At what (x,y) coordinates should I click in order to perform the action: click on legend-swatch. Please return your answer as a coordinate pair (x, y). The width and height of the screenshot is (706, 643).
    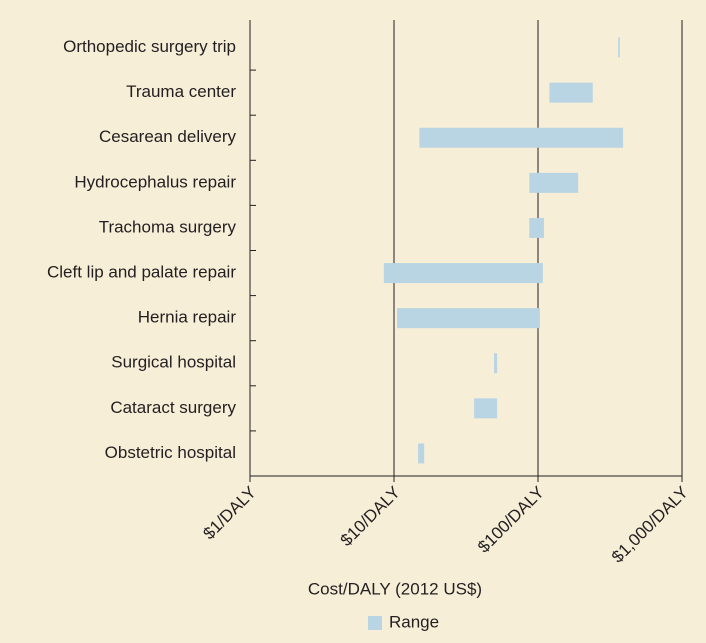
    Looking at the image, I should click on (375, 623).